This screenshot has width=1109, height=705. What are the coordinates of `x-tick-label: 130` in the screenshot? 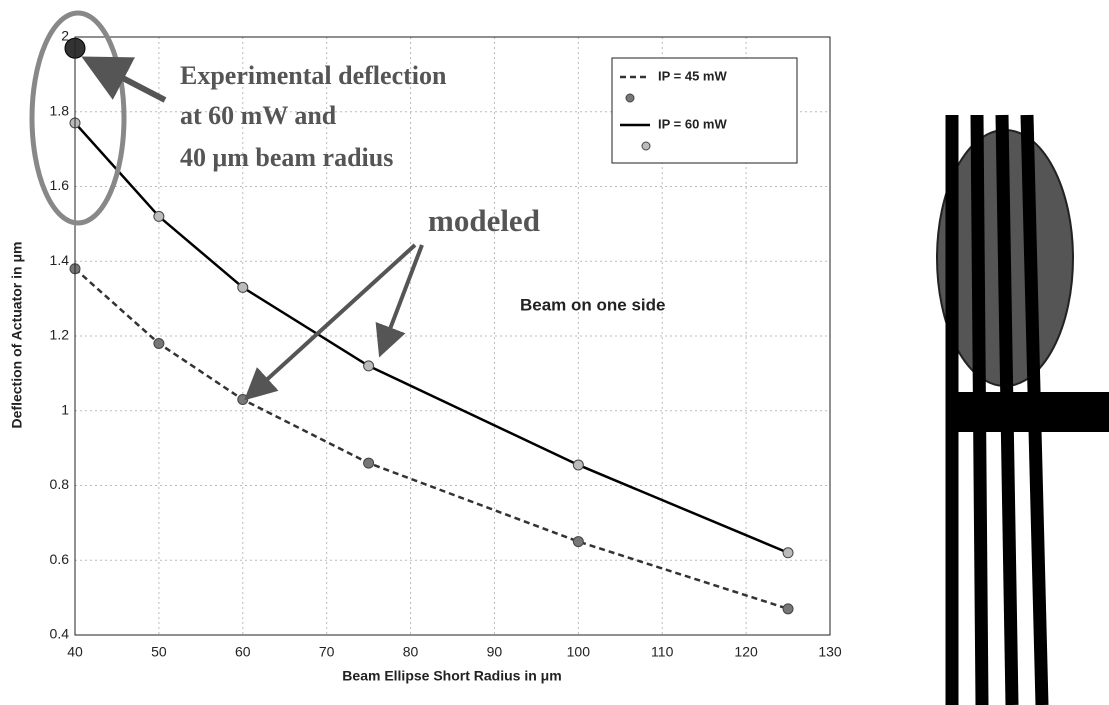 It's located at (830, 652).